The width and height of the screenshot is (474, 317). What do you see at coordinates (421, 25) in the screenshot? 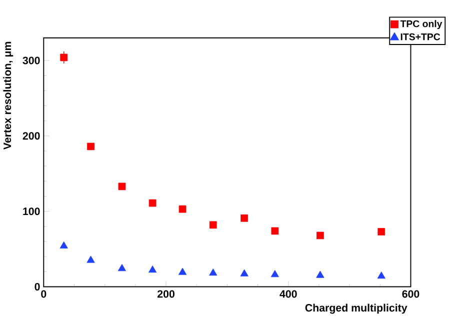
I see `legend-label: TPC only` at bounding box center [421, 25].